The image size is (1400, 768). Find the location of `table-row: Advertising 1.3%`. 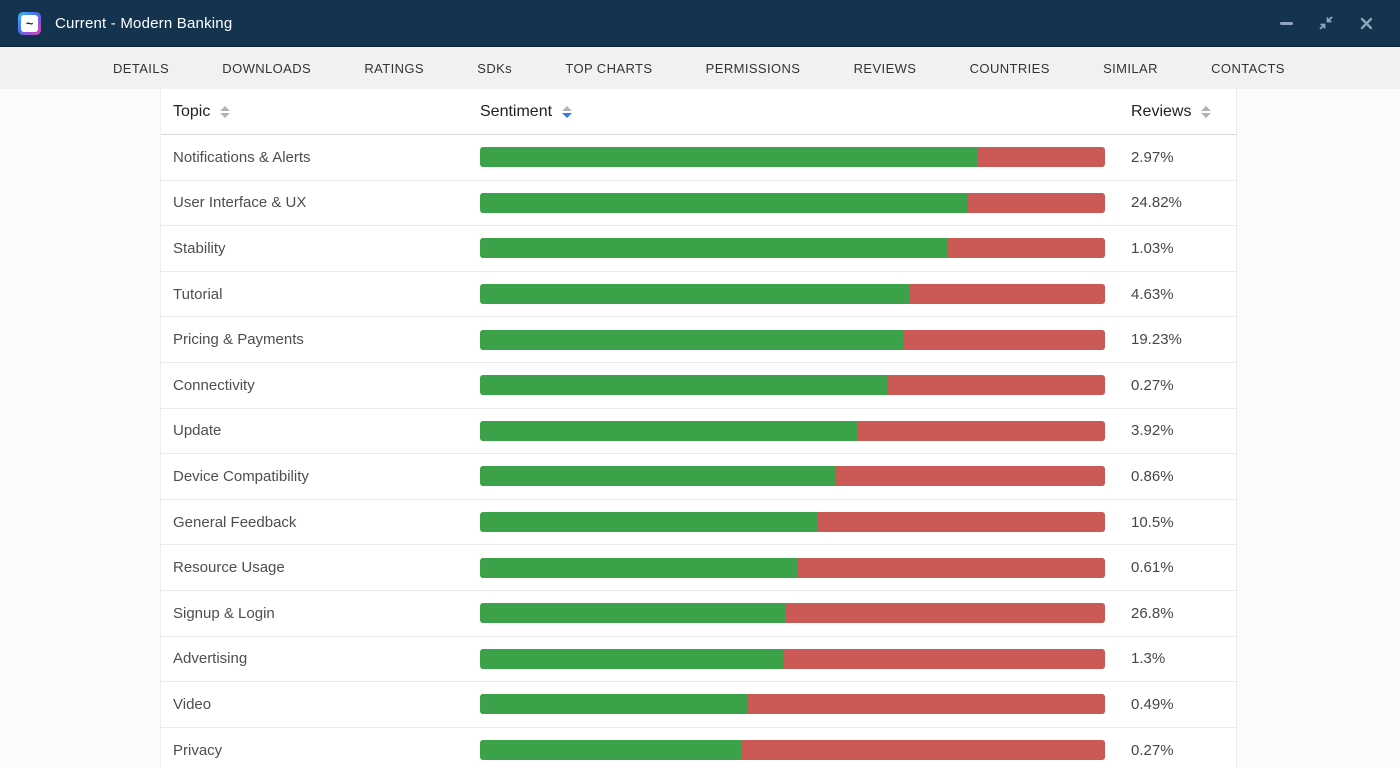

table-row: Advertising 1.3% is located at coordinates (698, 660).